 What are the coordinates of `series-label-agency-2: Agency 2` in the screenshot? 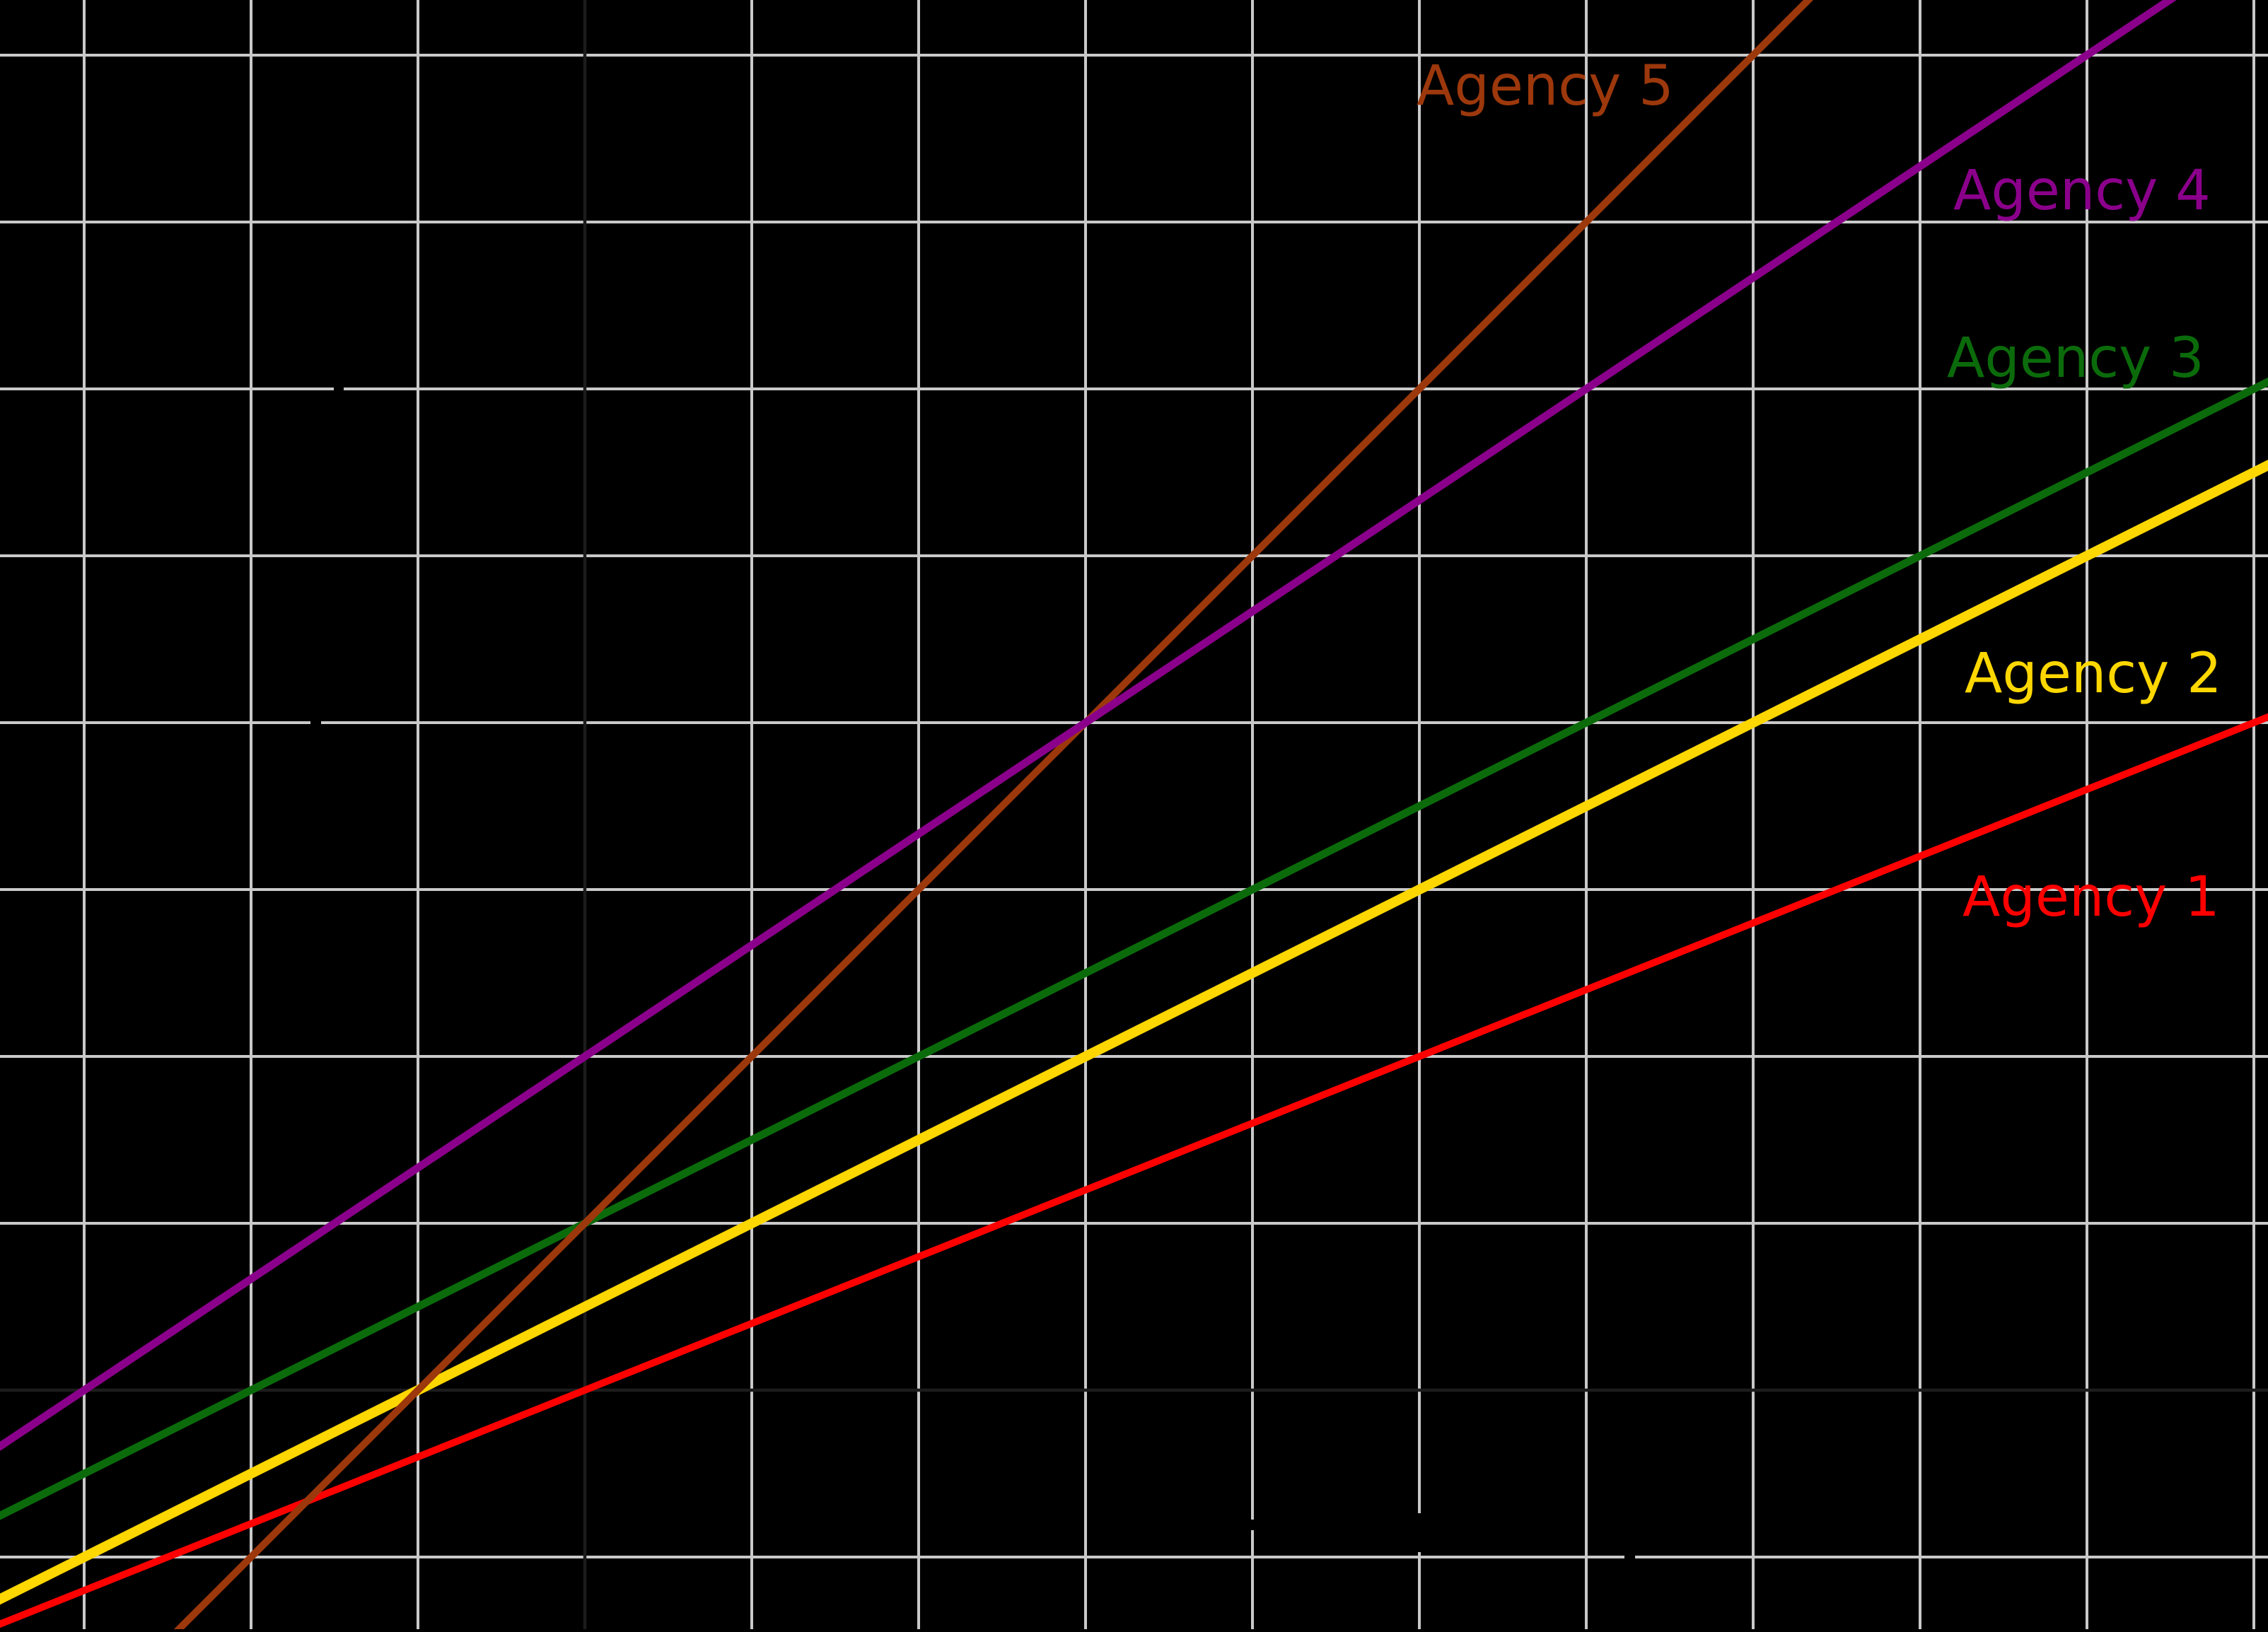 It's located at (2093, 674).